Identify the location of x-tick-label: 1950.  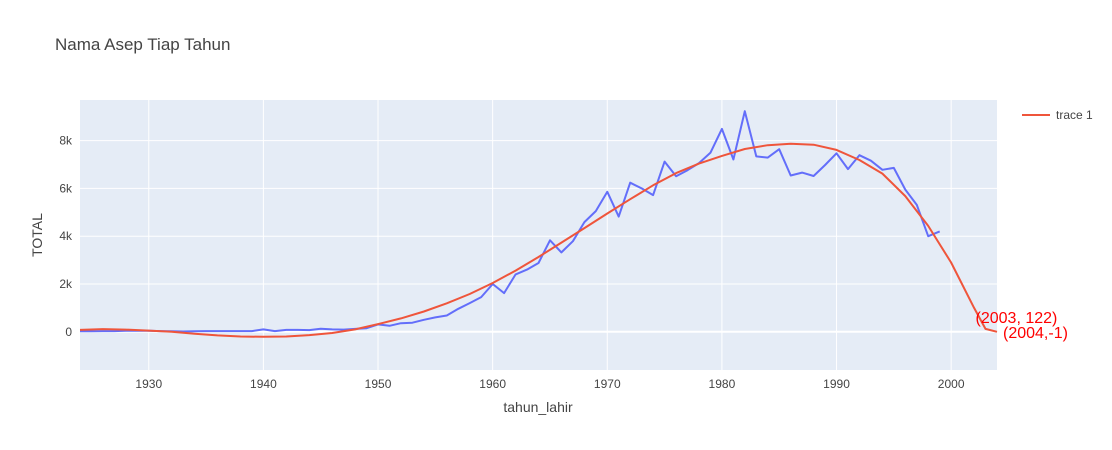
(378, 384).